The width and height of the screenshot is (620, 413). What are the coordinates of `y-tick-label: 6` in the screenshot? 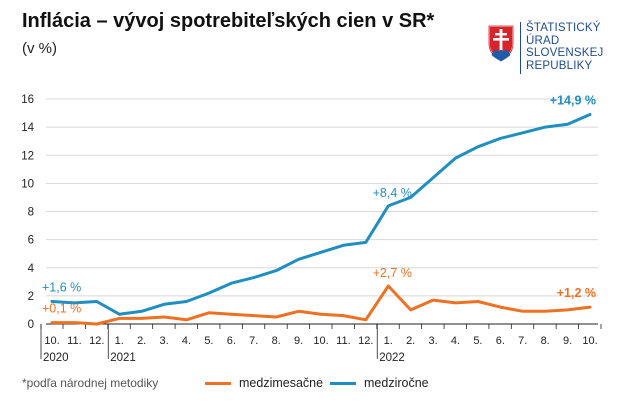 It's located at (31, 241).